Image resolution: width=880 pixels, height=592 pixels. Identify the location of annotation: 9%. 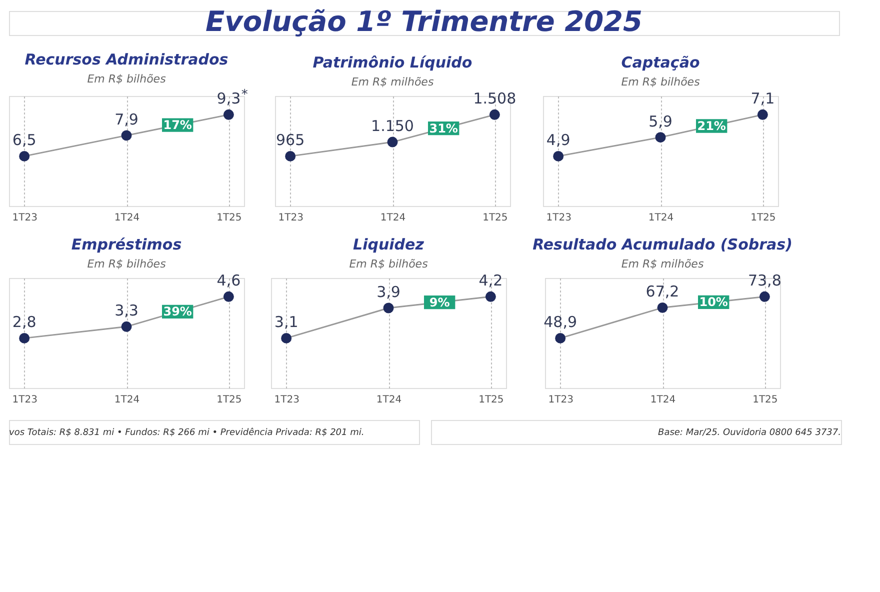
(439, 302).